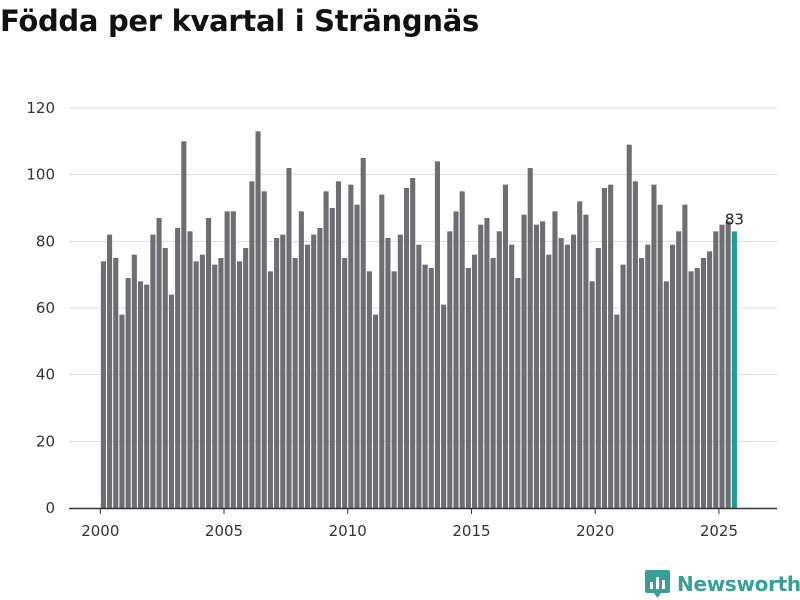  What do you see at coordinates (224, 531) in the screenshot?
I see `x-tick-label: 2005` at bounding box center [224, 531].